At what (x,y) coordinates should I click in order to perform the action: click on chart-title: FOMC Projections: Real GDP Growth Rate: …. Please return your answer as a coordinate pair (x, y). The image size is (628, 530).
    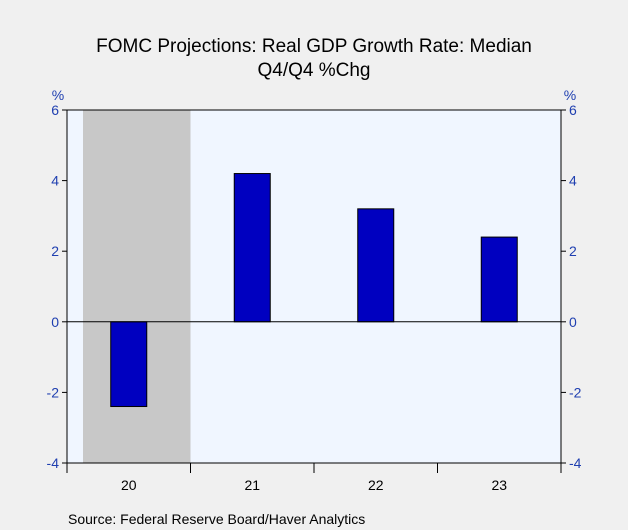
    Looking at the image, I should click on (314, 46).